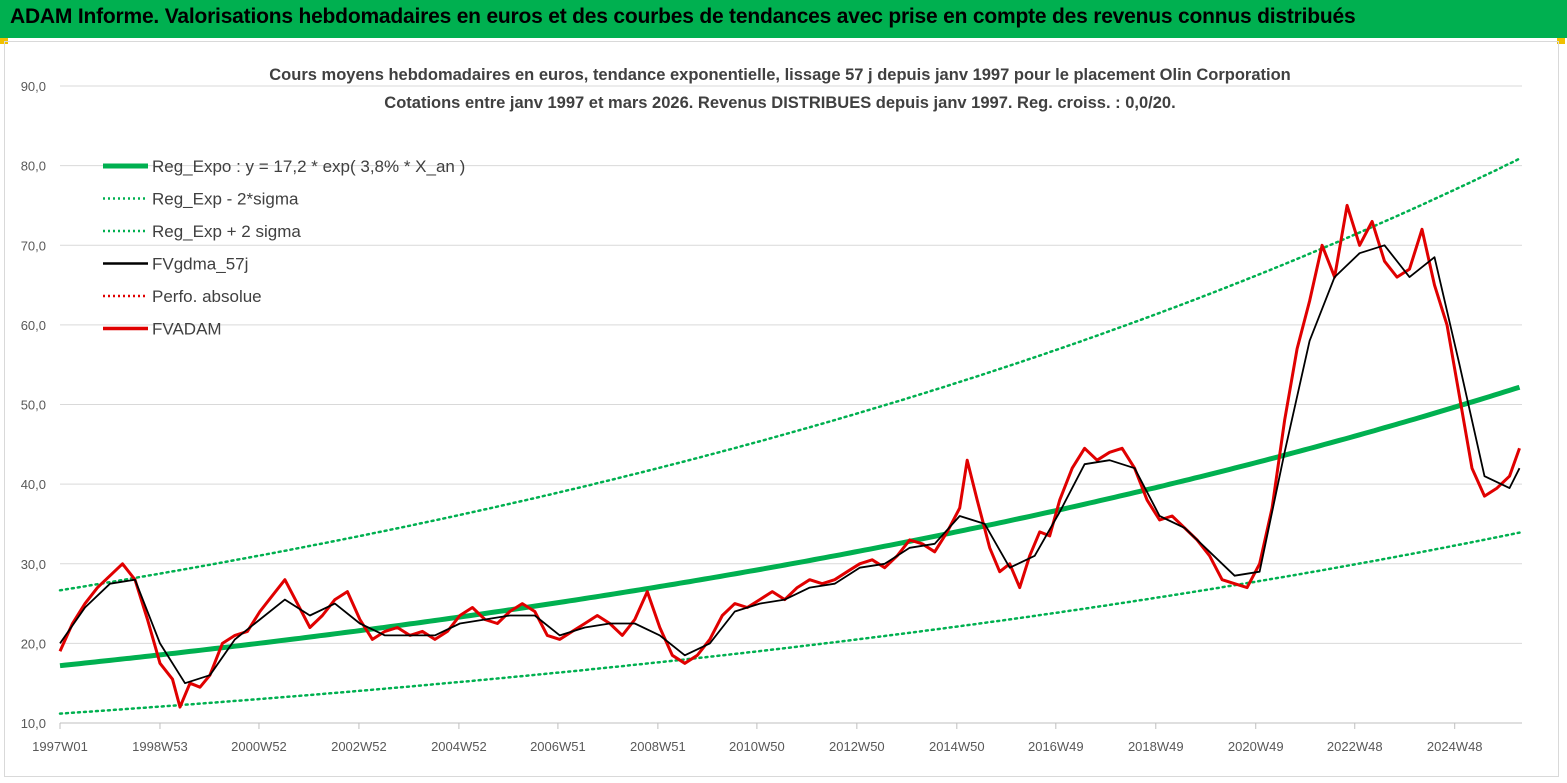 The image size is (1567, 783). I want to click on y-axis-labels: 10,0 20,0 30,0 40,0 50,0 60,0 70,0 80,0 90,0, so click(33, 405).